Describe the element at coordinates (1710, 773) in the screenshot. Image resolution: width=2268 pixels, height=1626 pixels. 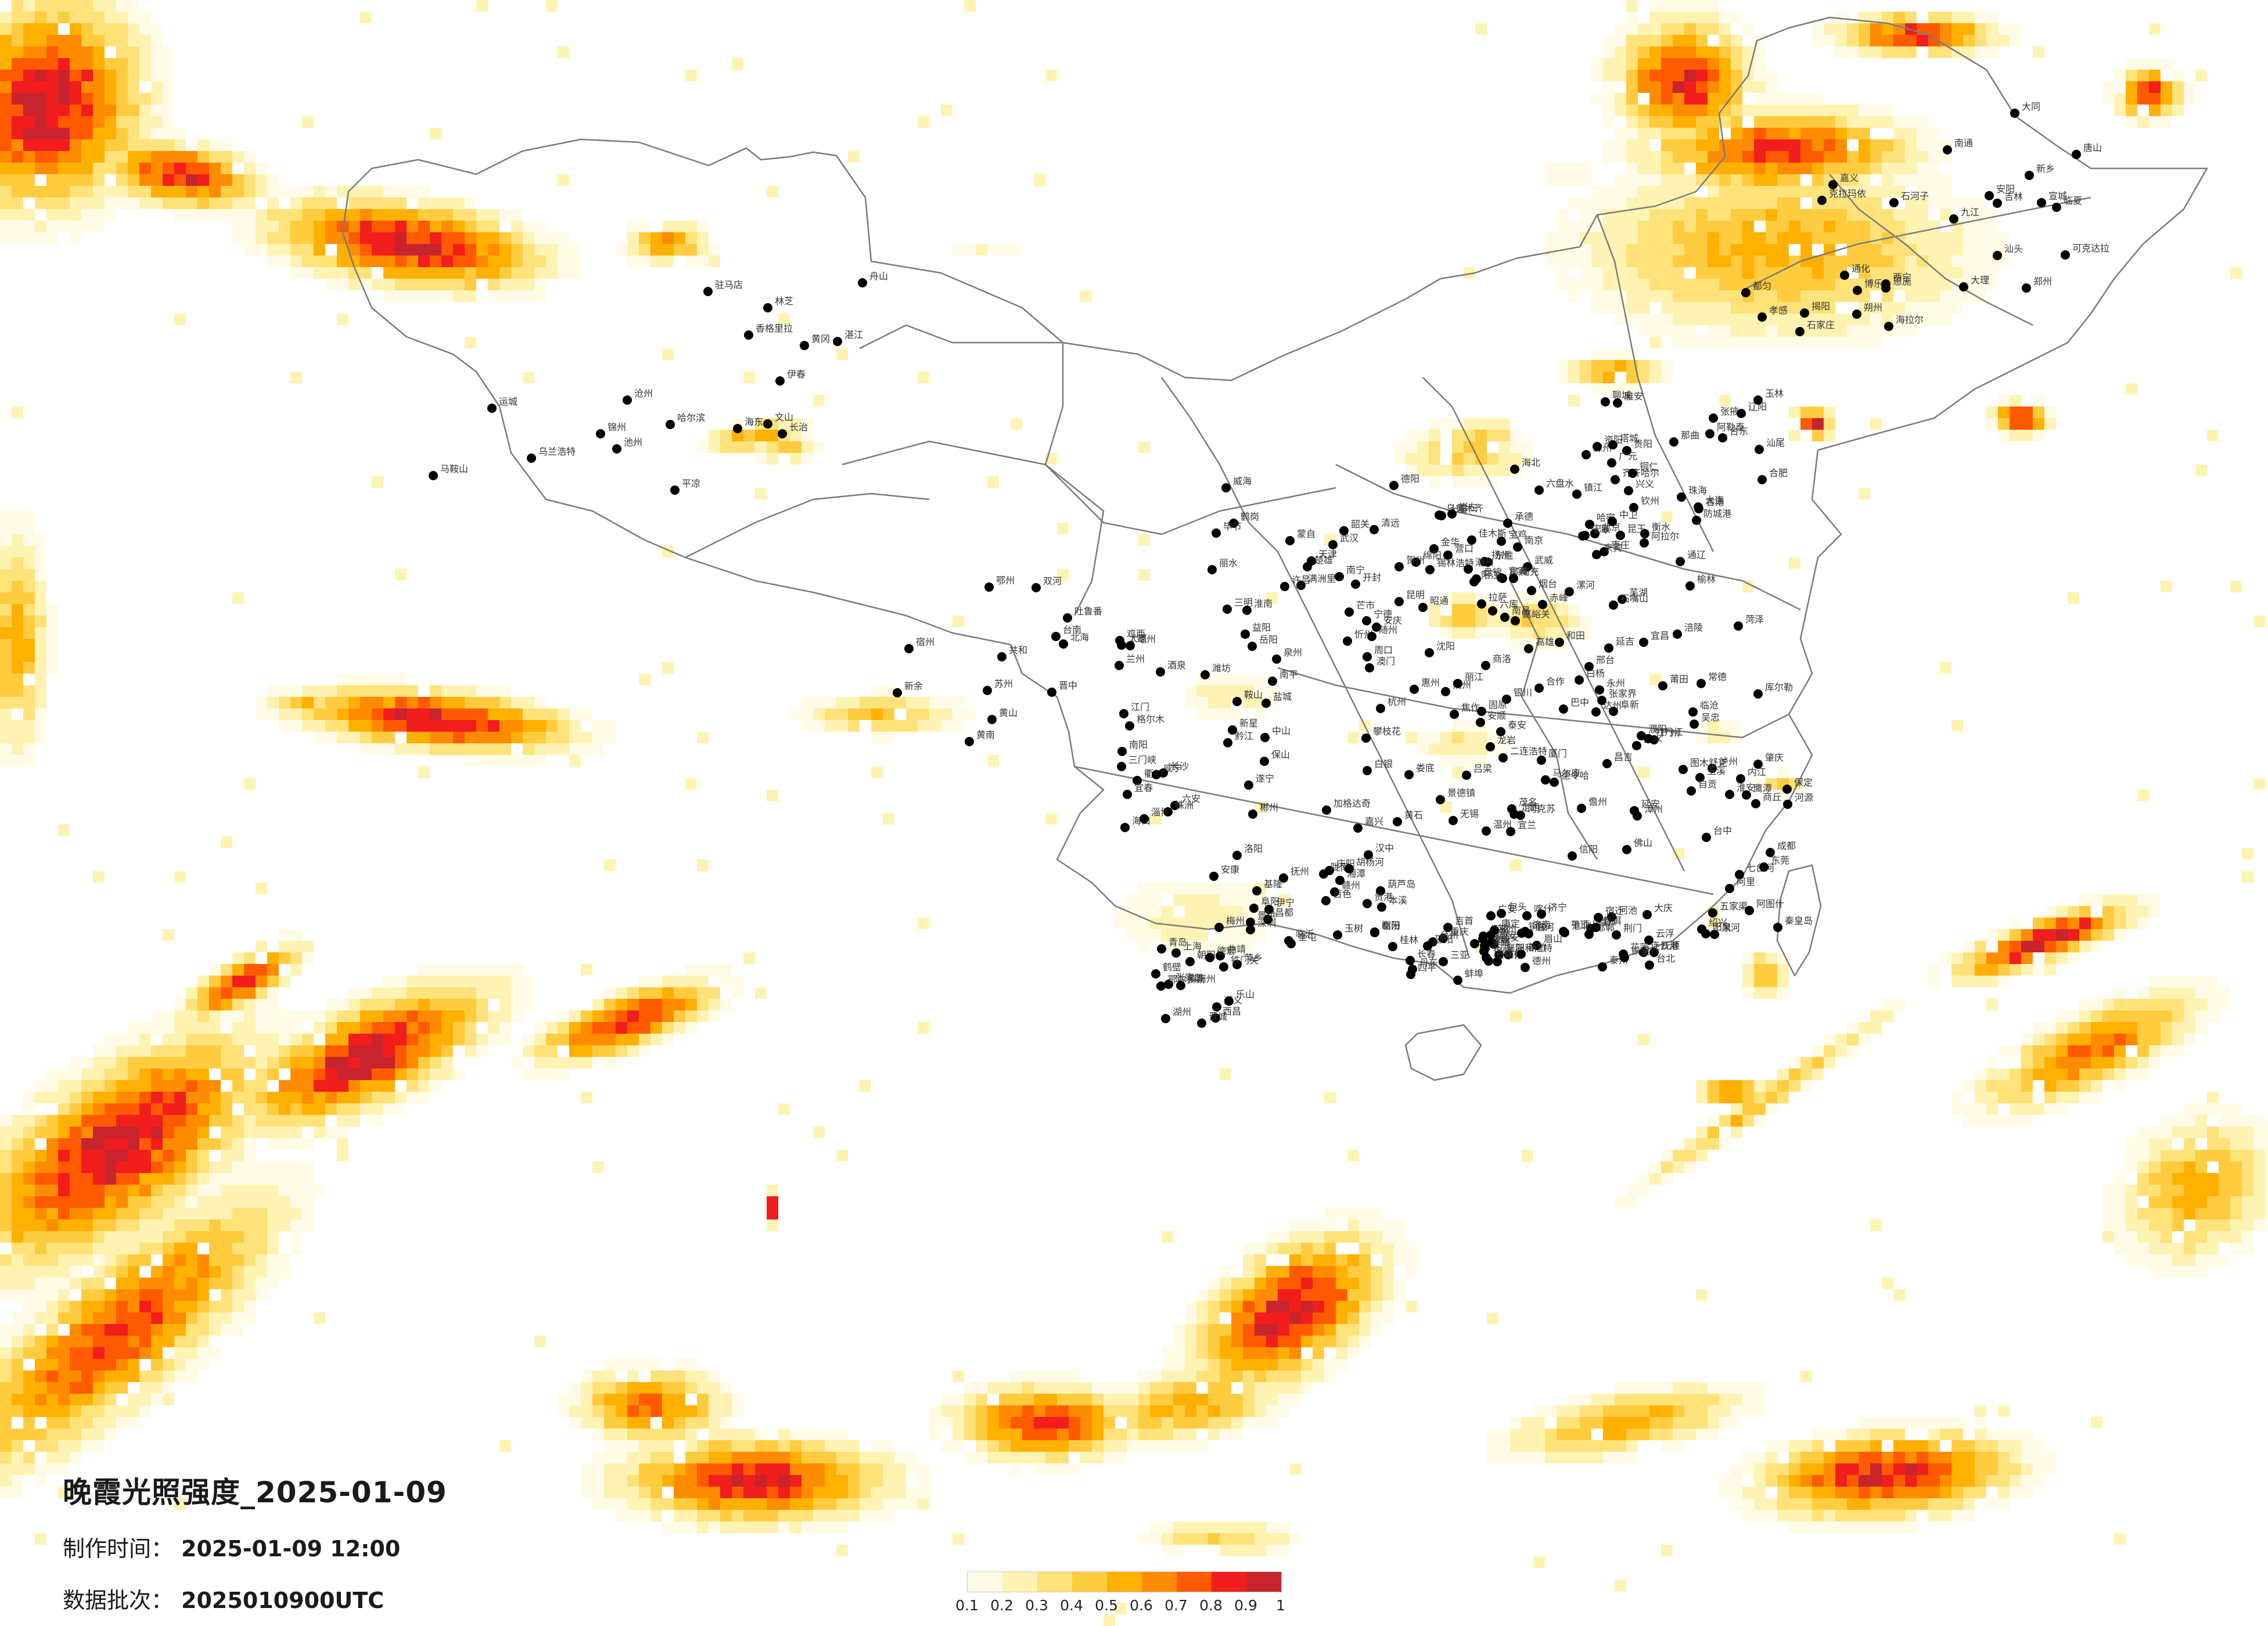
I see `city-marker: 玉溪` at that location.